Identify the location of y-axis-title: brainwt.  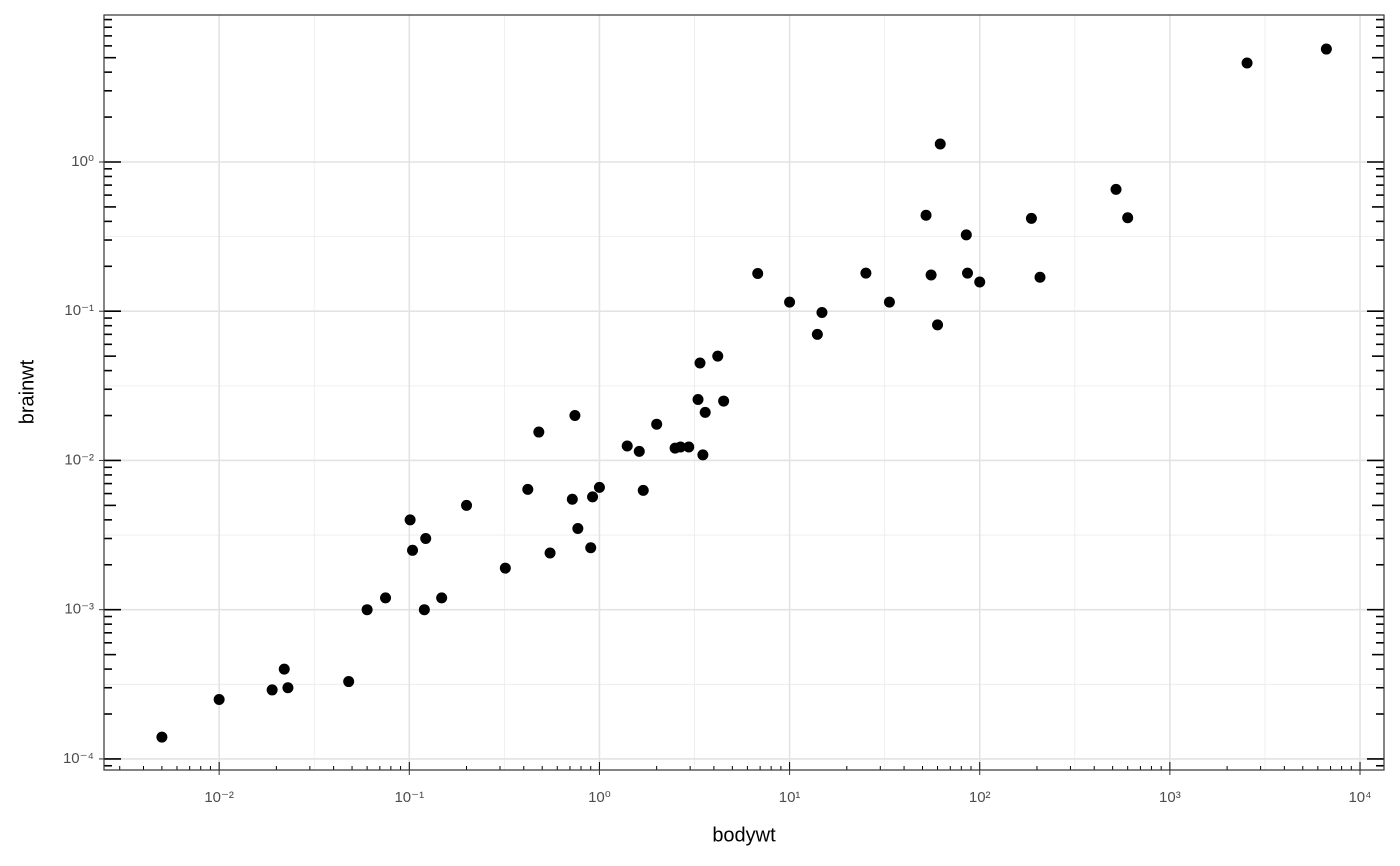
(27, 391).